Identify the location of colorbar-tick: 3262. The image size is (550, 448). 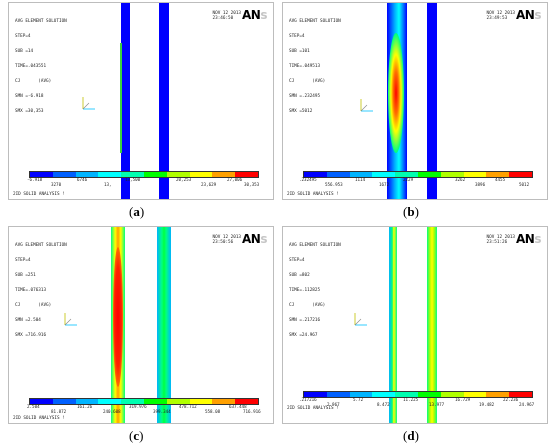
(460, 179).